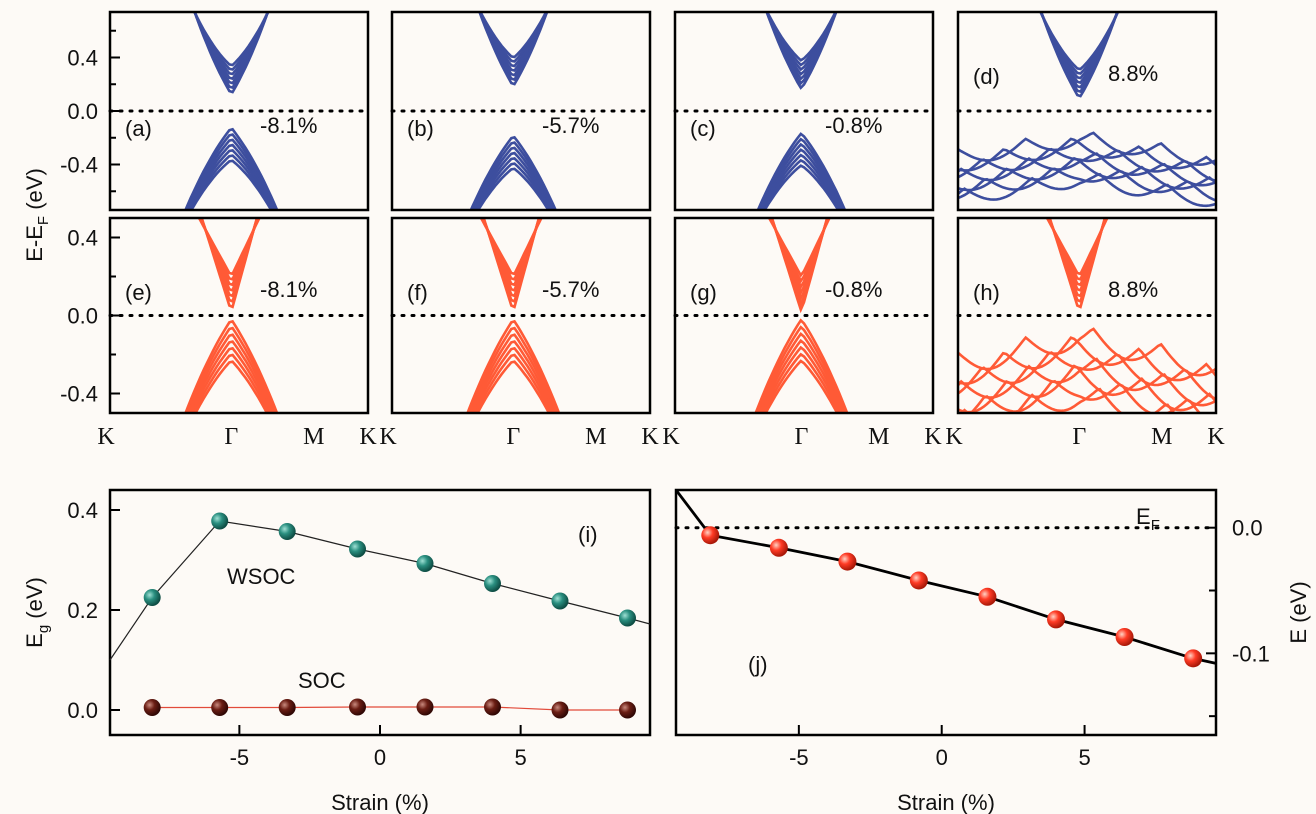 Image resolution: width=1316 pixels, height=814 pixels. I want to click on y-axis-title-main: E, so click(34, 640).